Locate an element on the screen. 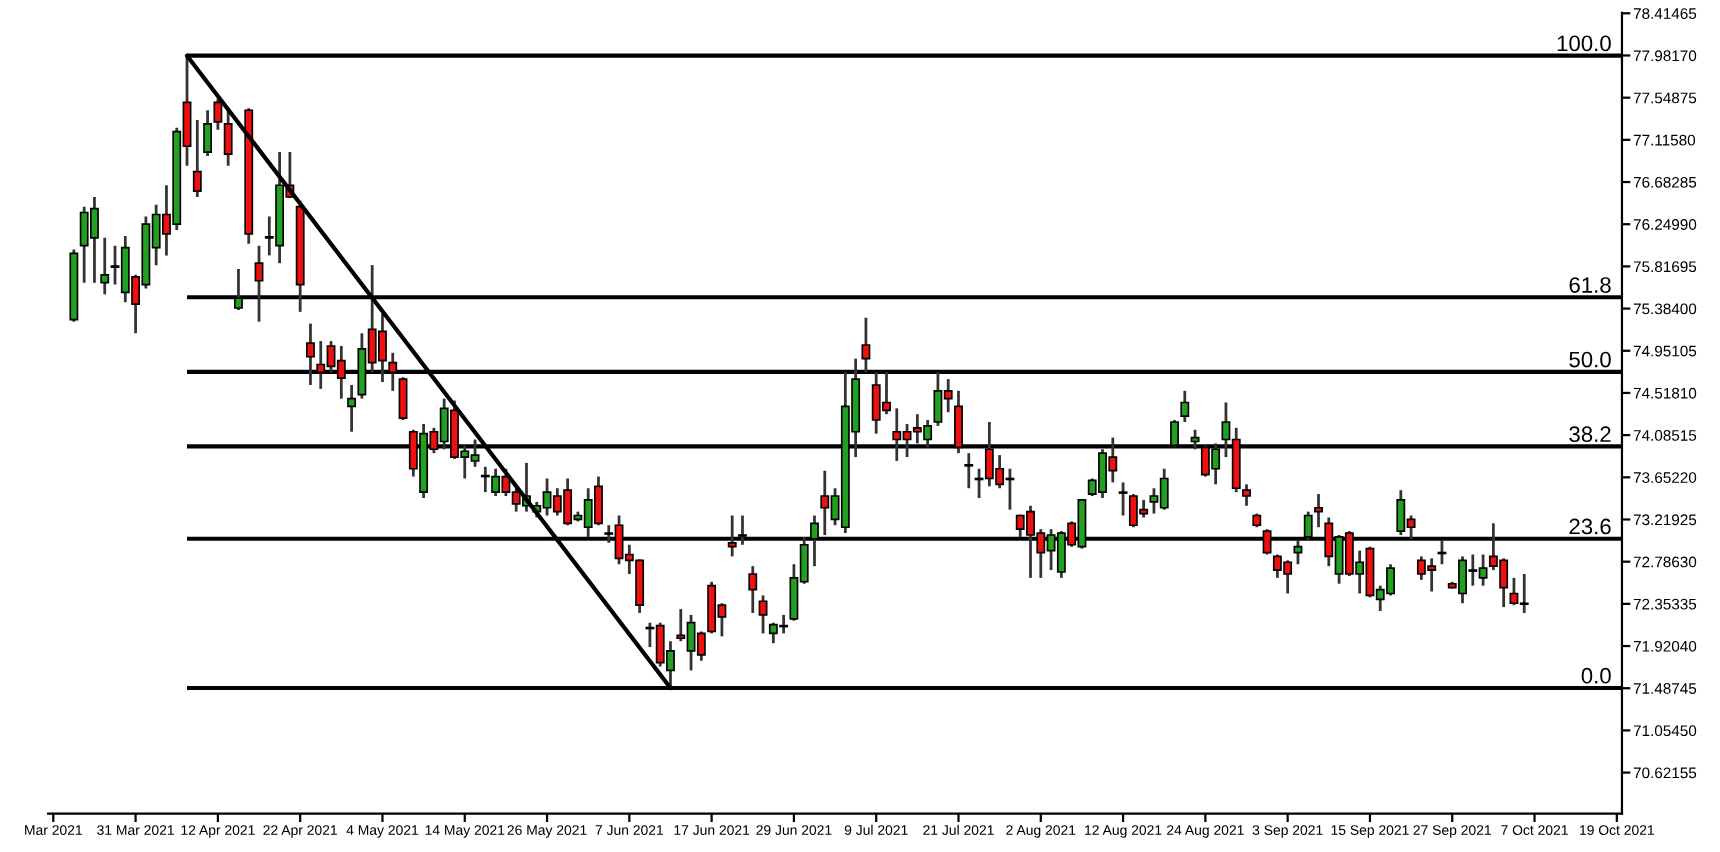 The image size is (1720, 852). annotation: 100.0 is located at coordinates (1584, 43).